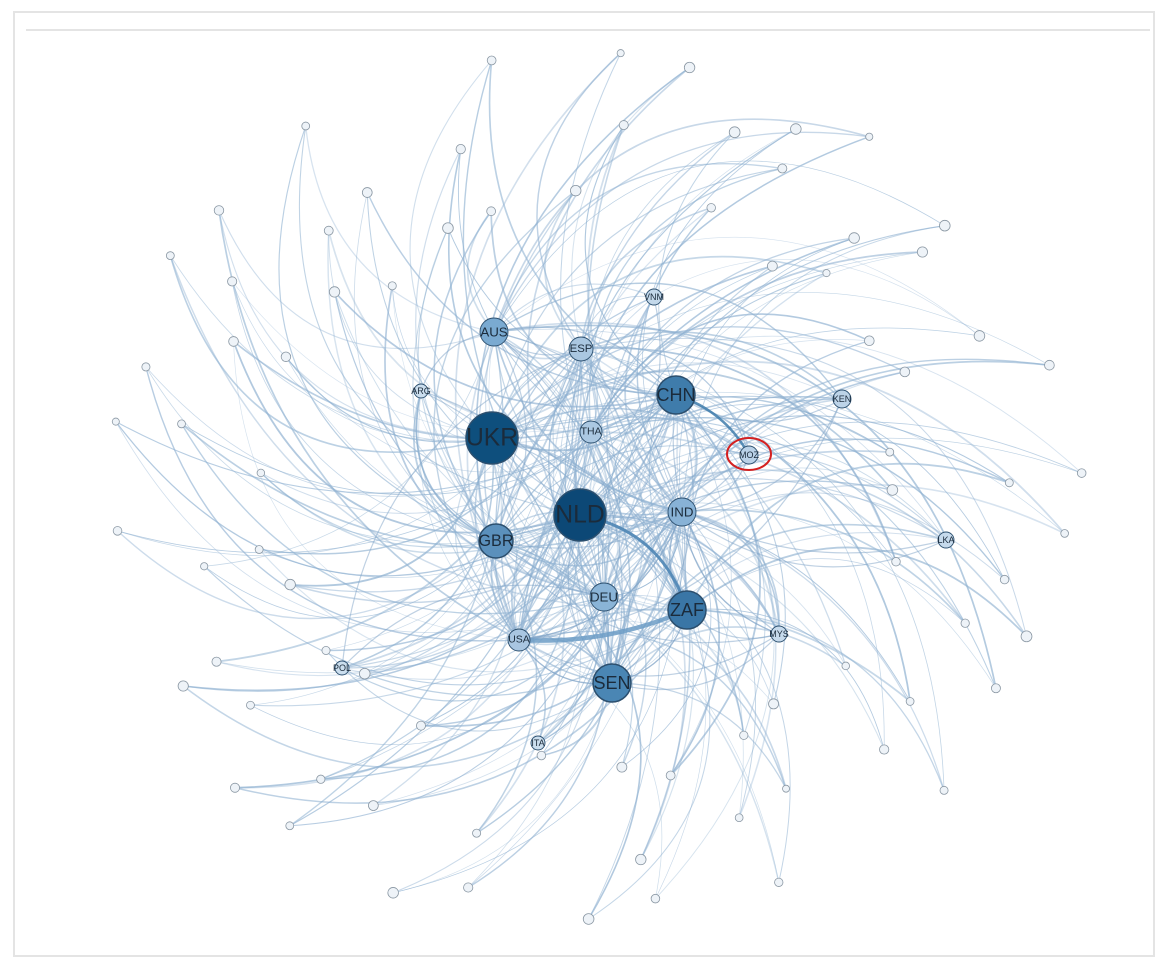 The width and height of the screenshot is (1159, 964). What do you see at coordinates (342, 668) in the screenshot?
I see `node-label: POL` at bounding box center [342, 668].